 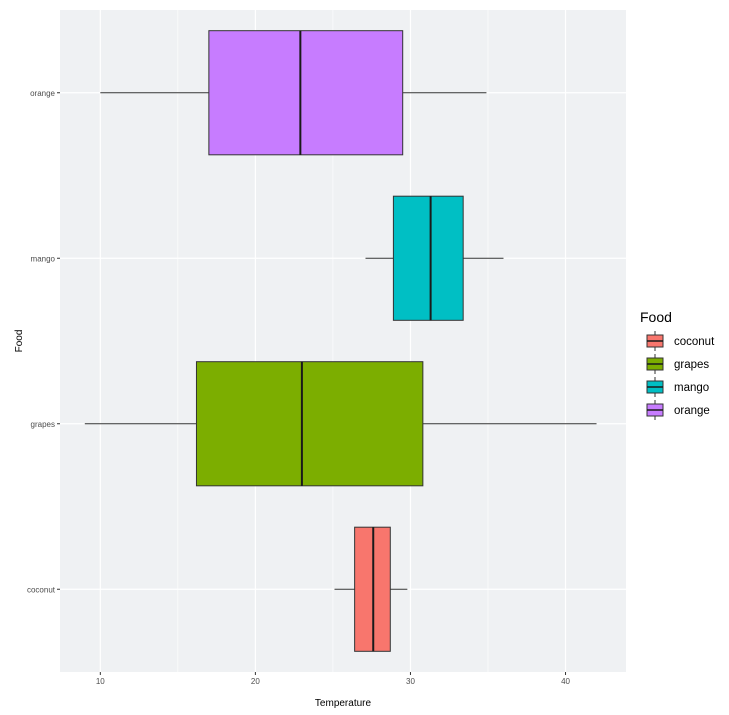 What do you see at coordinates (43, 424) in the screenshot?
I see `y-tick-label: grapes` at bounding box center [43, 424].